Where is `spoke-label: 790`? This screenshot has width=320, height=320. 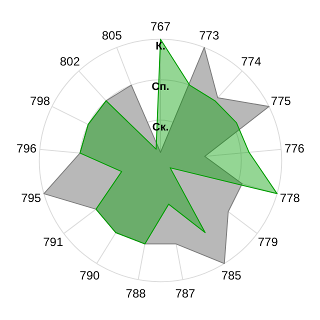
spoke-label: 790 is located at coordinates (90, 275).